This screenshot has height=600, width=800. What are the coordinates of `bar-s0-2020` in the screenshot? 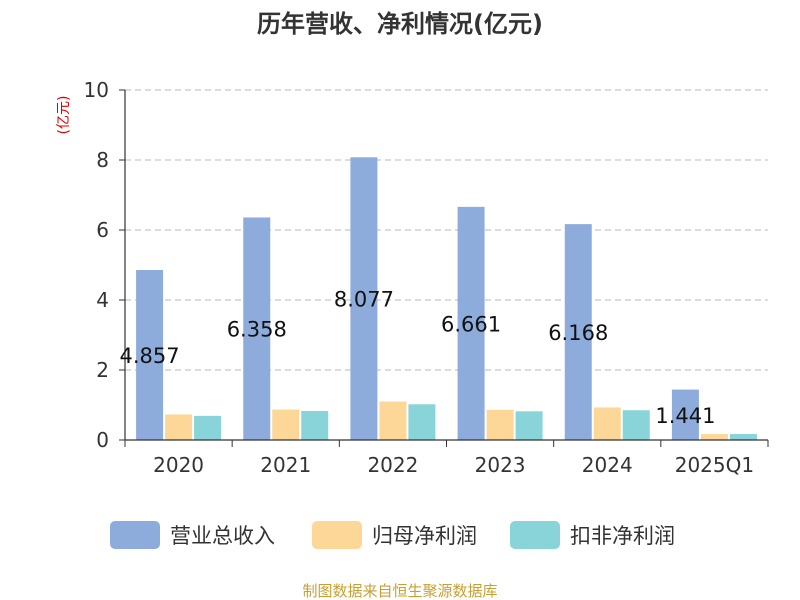 It's located at (150, 355).